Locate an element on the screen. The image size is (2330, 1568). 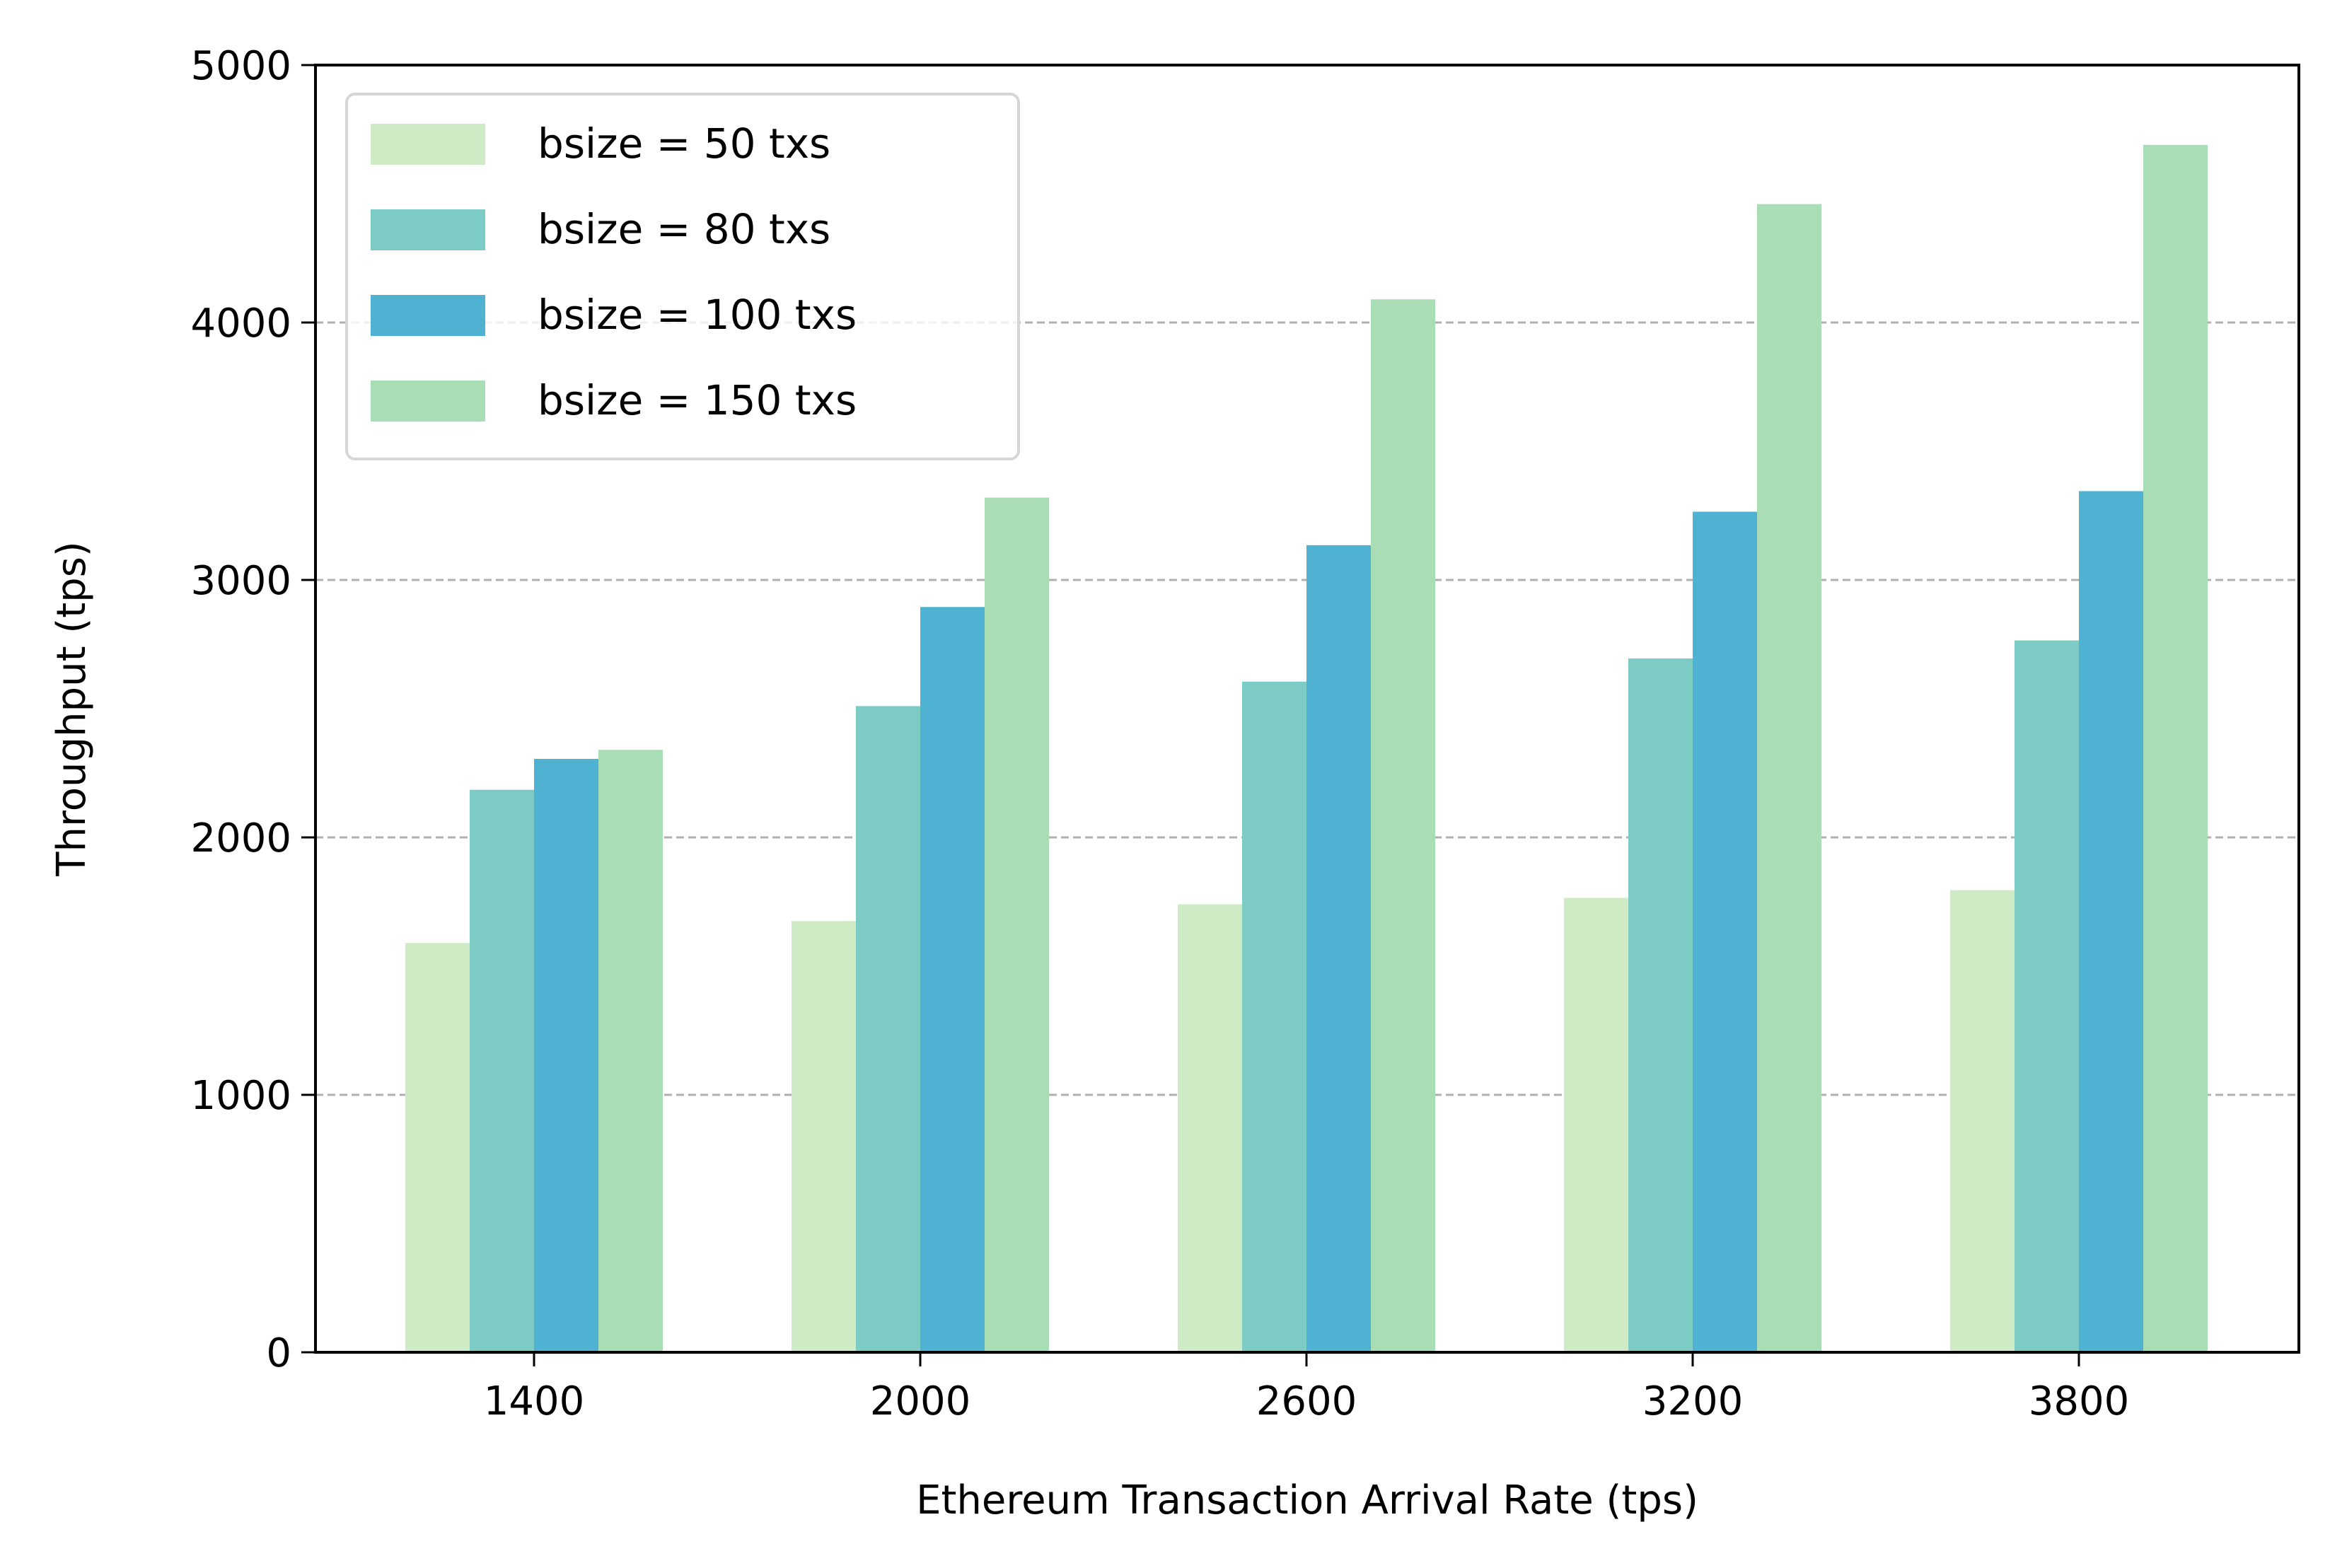
y-tick-label: 5000 is located at coordinates (240, 66).